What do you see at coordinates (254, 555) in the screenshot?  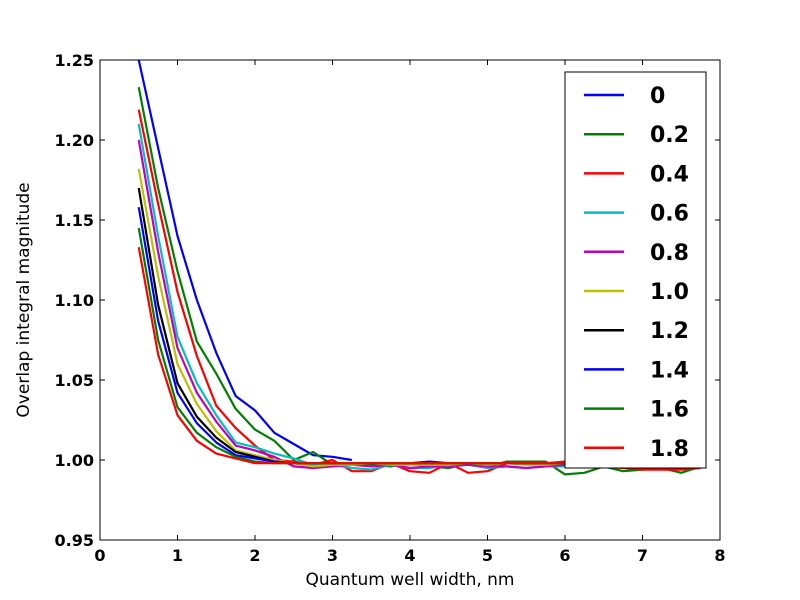 I see `x-tick-label: 2` at bounding box center [254, 555].